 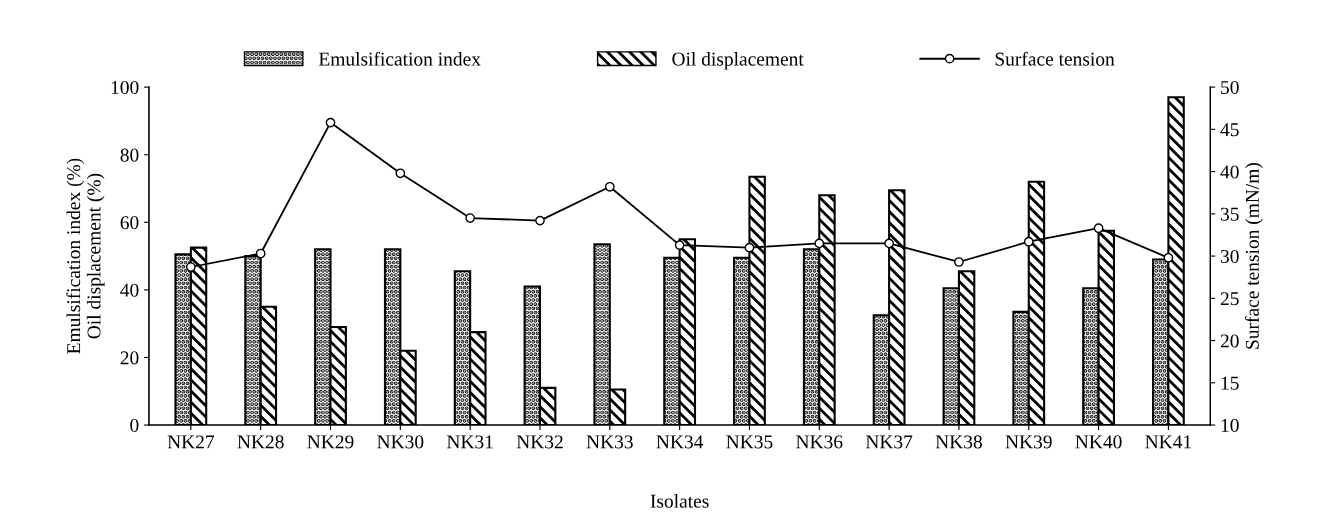 I want to click on legend-label: Surface tension, so click(x=1055, y=58).